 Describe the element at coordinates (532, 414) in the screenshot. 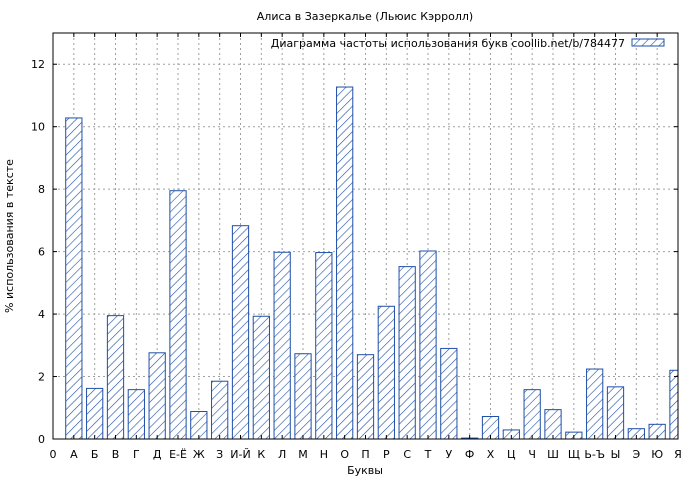

I see `bar-Ч` at that location.